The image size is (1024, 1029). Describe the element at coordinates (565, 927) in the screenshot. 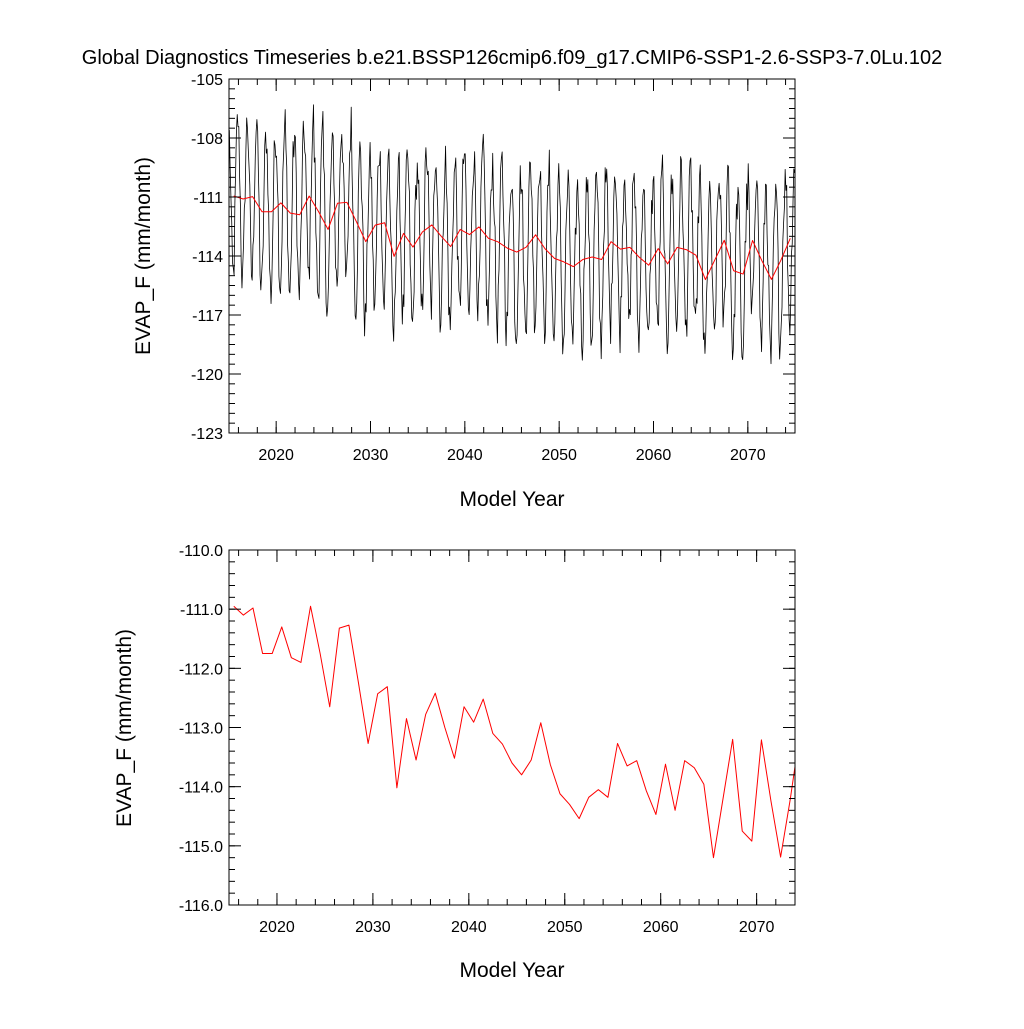

I see `bottom-x-tick-label: 2050` at that location.